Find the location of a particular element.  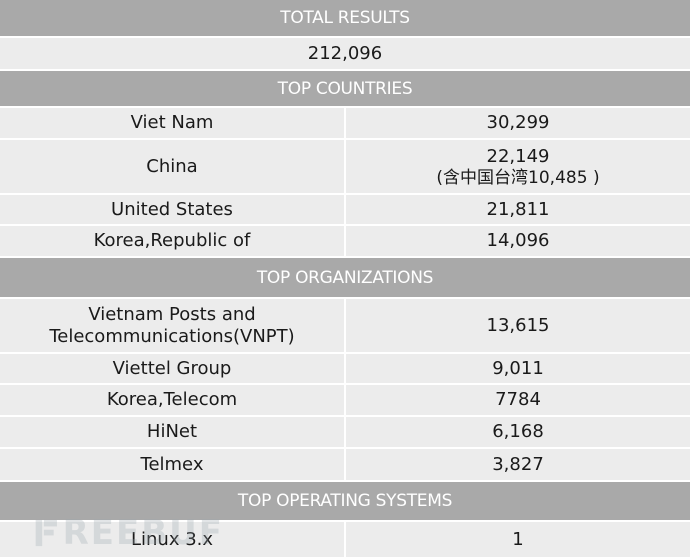

table-row: Viettel Group 9,011 is located at coordinates (345, 369).